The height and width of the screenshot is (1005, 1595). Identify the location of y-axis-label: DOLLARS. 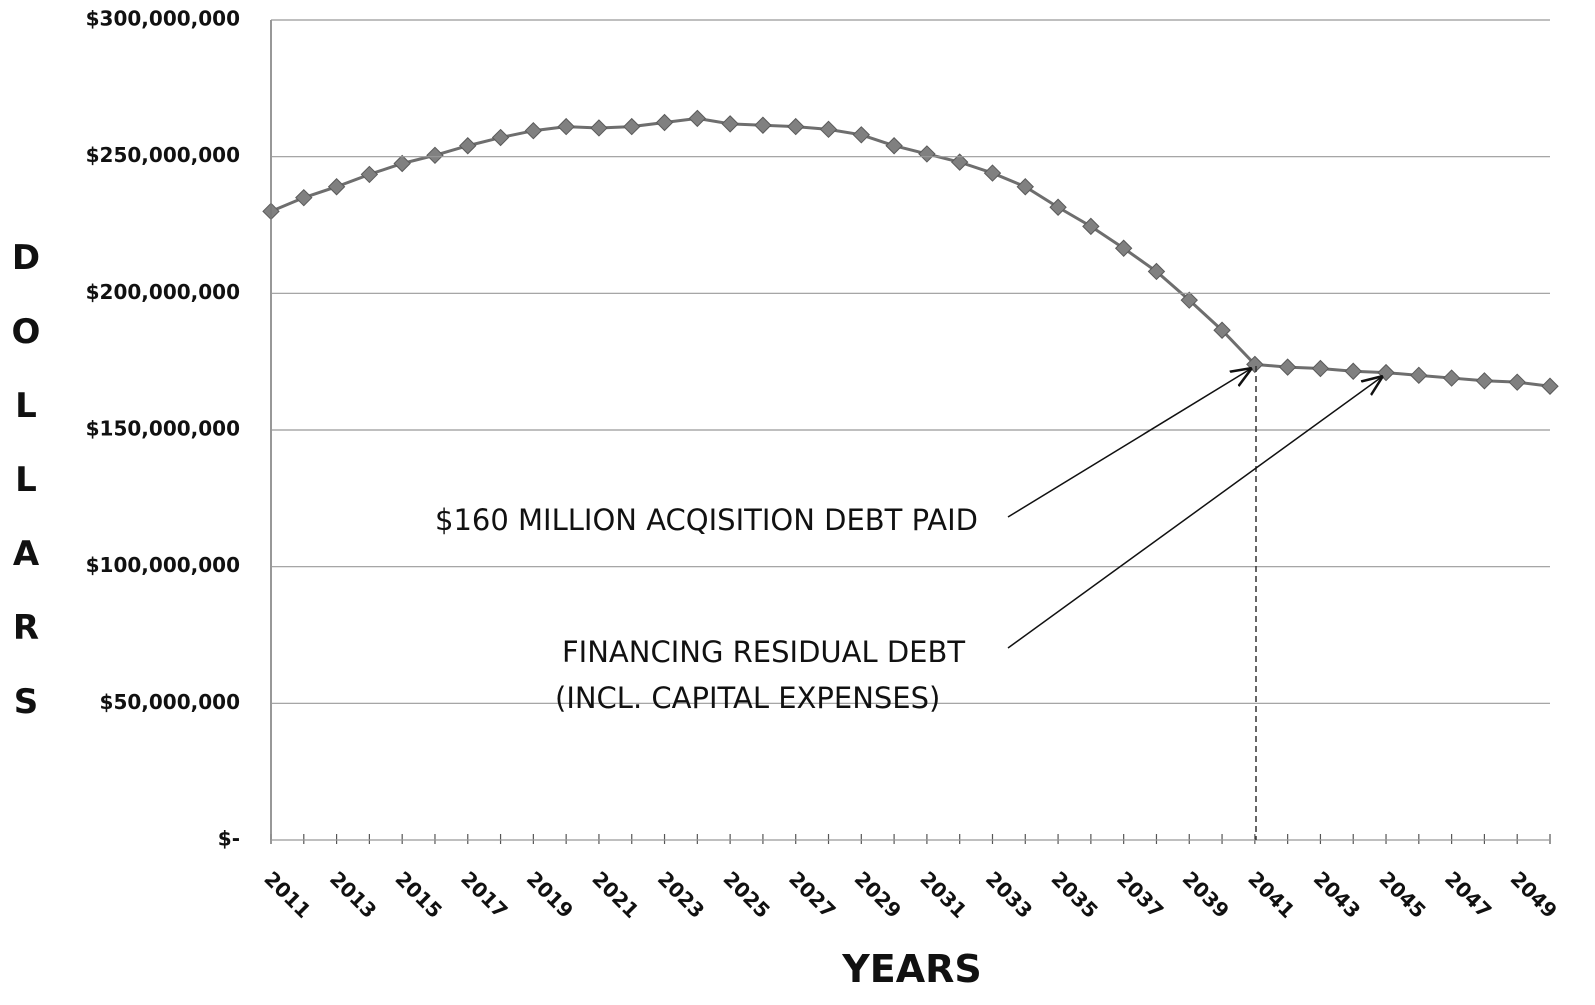
(26, 497).